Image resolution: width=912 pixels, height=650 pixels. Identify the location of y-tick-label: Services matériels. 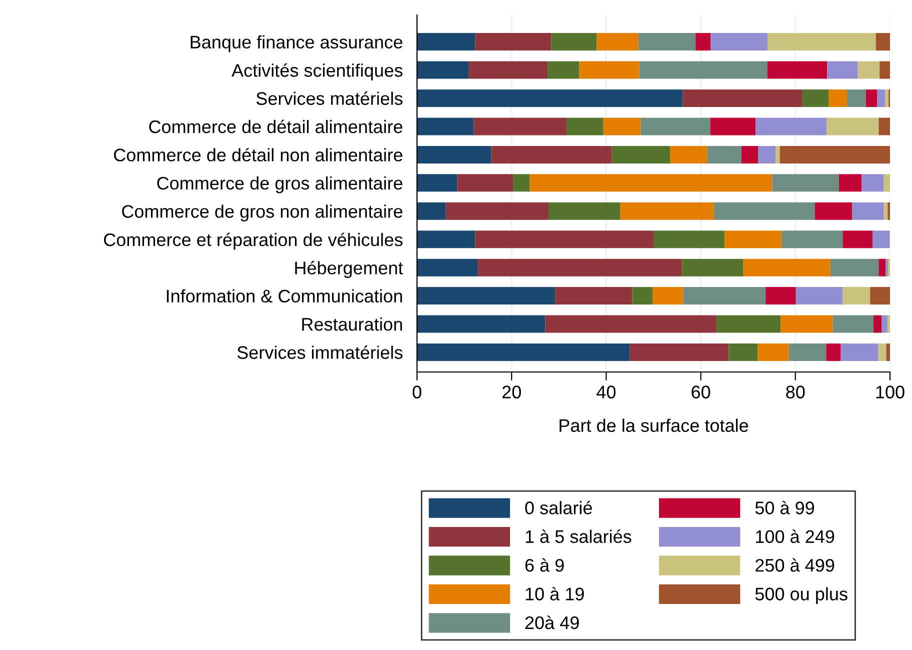
(329, 98).